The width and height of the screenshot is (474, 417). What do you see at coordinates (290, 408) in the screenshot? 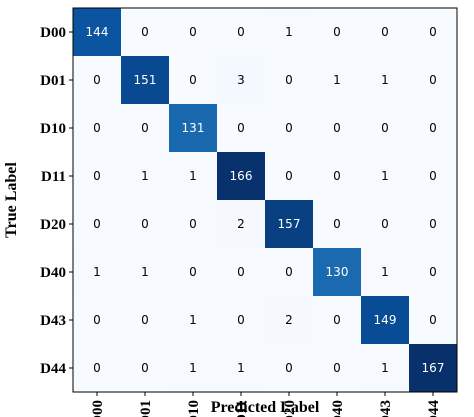
I see `x-tick-label: D20` at bounding box center [290, 408].